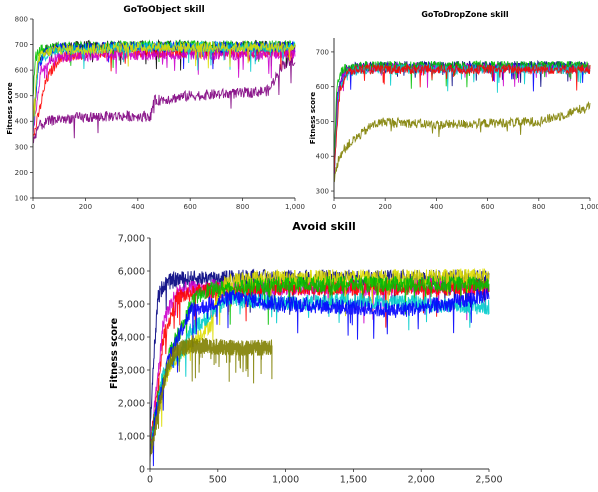 This screenshot has width=598, height=492. Describe the element at coordinates (421, 480) in the screenshot. I see `x-tick-label: 2,000` at that location.